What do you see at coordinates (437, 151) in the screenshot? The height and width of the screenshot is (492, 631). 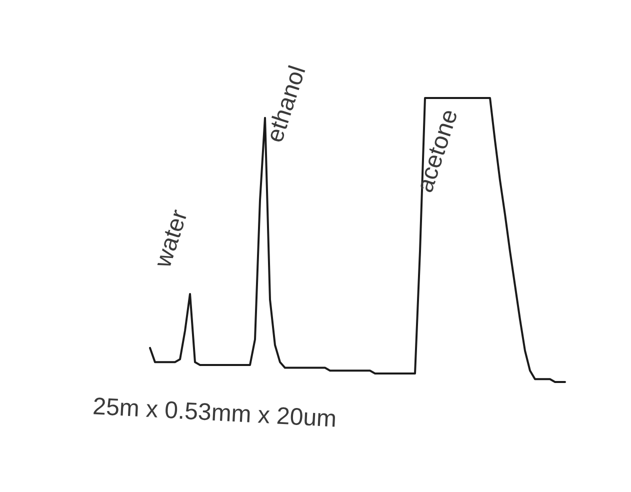 I see `annotation: acetone` at bounding box center [437, 151].